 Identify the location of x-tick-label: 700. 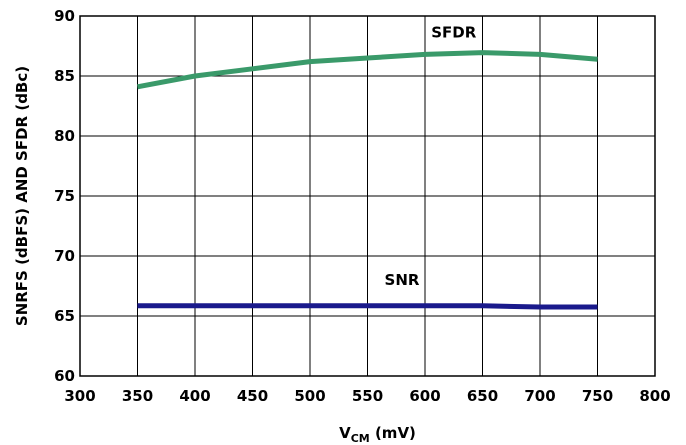
(539, 396).